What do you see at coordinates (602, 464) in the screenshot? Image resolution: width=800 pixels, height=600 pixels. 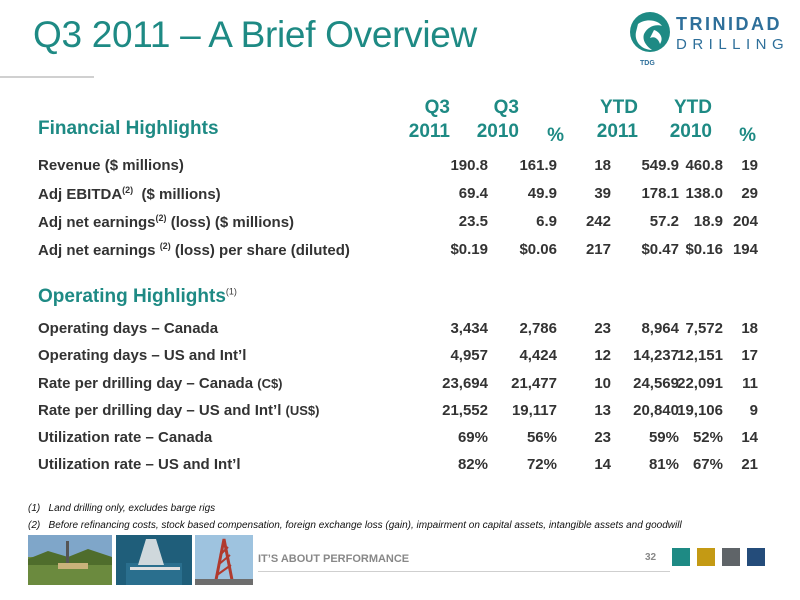 I see `value-pct-q: 14` at bounding box center [602, 464].